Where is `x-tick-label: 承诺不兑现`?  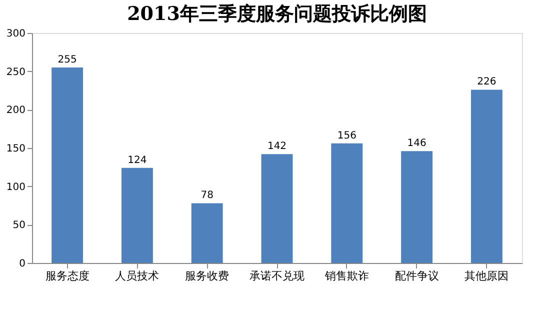
x-tick-label: 承诺不兑现 is located at coordinates (277, 276).